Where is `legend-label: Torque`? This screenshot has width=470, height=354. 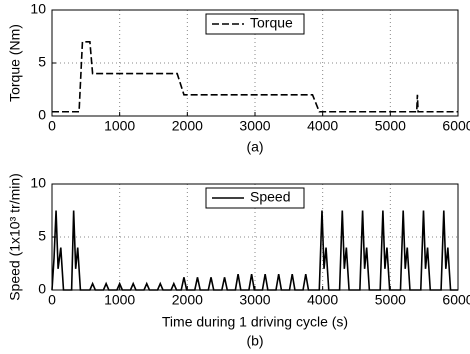 legend-label: Torque is located at coordinates (271, 23).